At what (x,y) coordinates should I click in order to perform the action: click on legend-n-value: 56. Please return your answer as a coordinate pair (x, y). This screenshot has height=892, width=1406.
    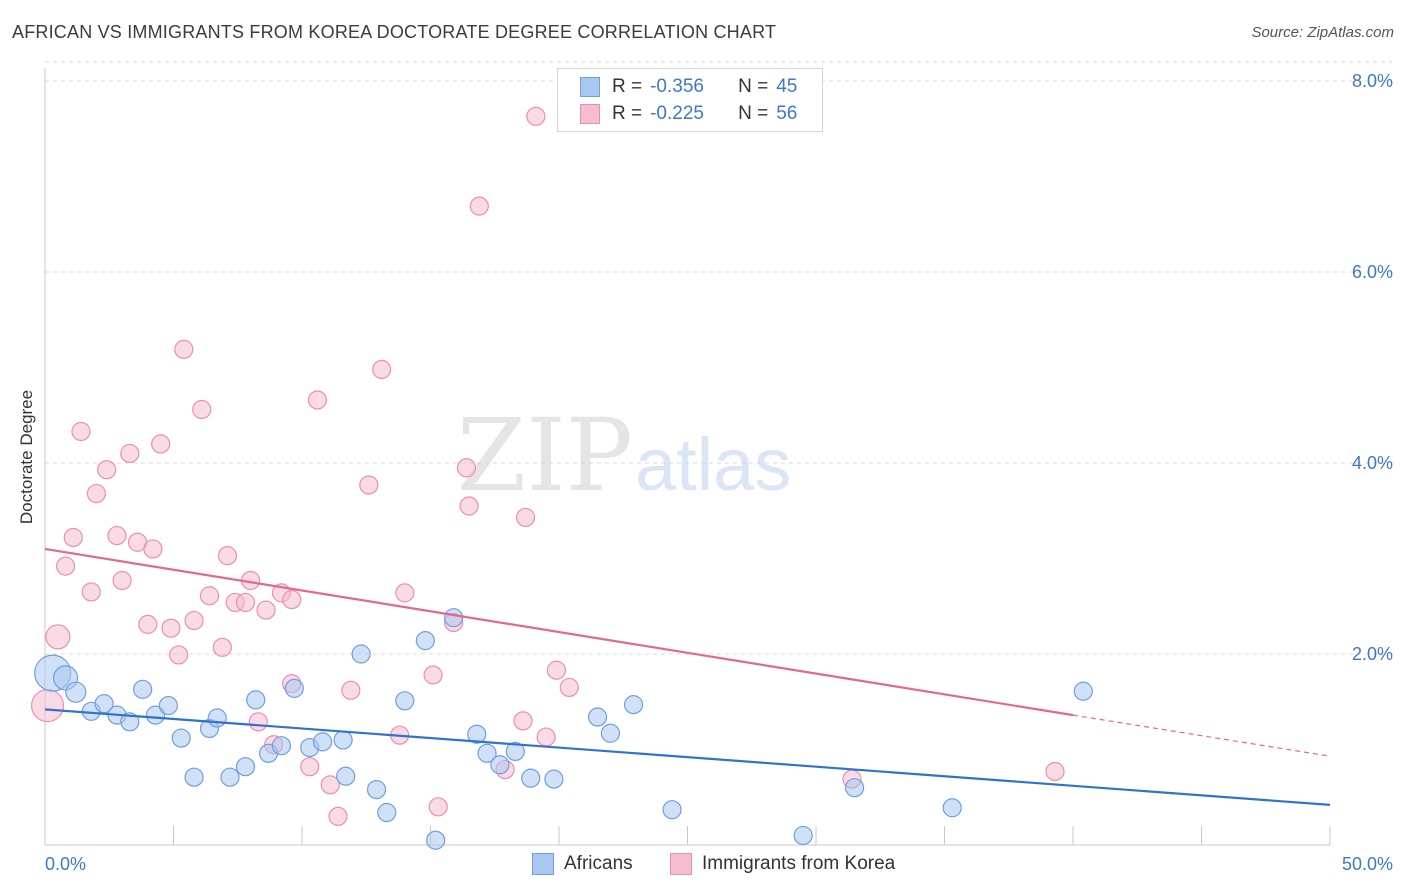
    Looking at the image, I should click on (787, 113).